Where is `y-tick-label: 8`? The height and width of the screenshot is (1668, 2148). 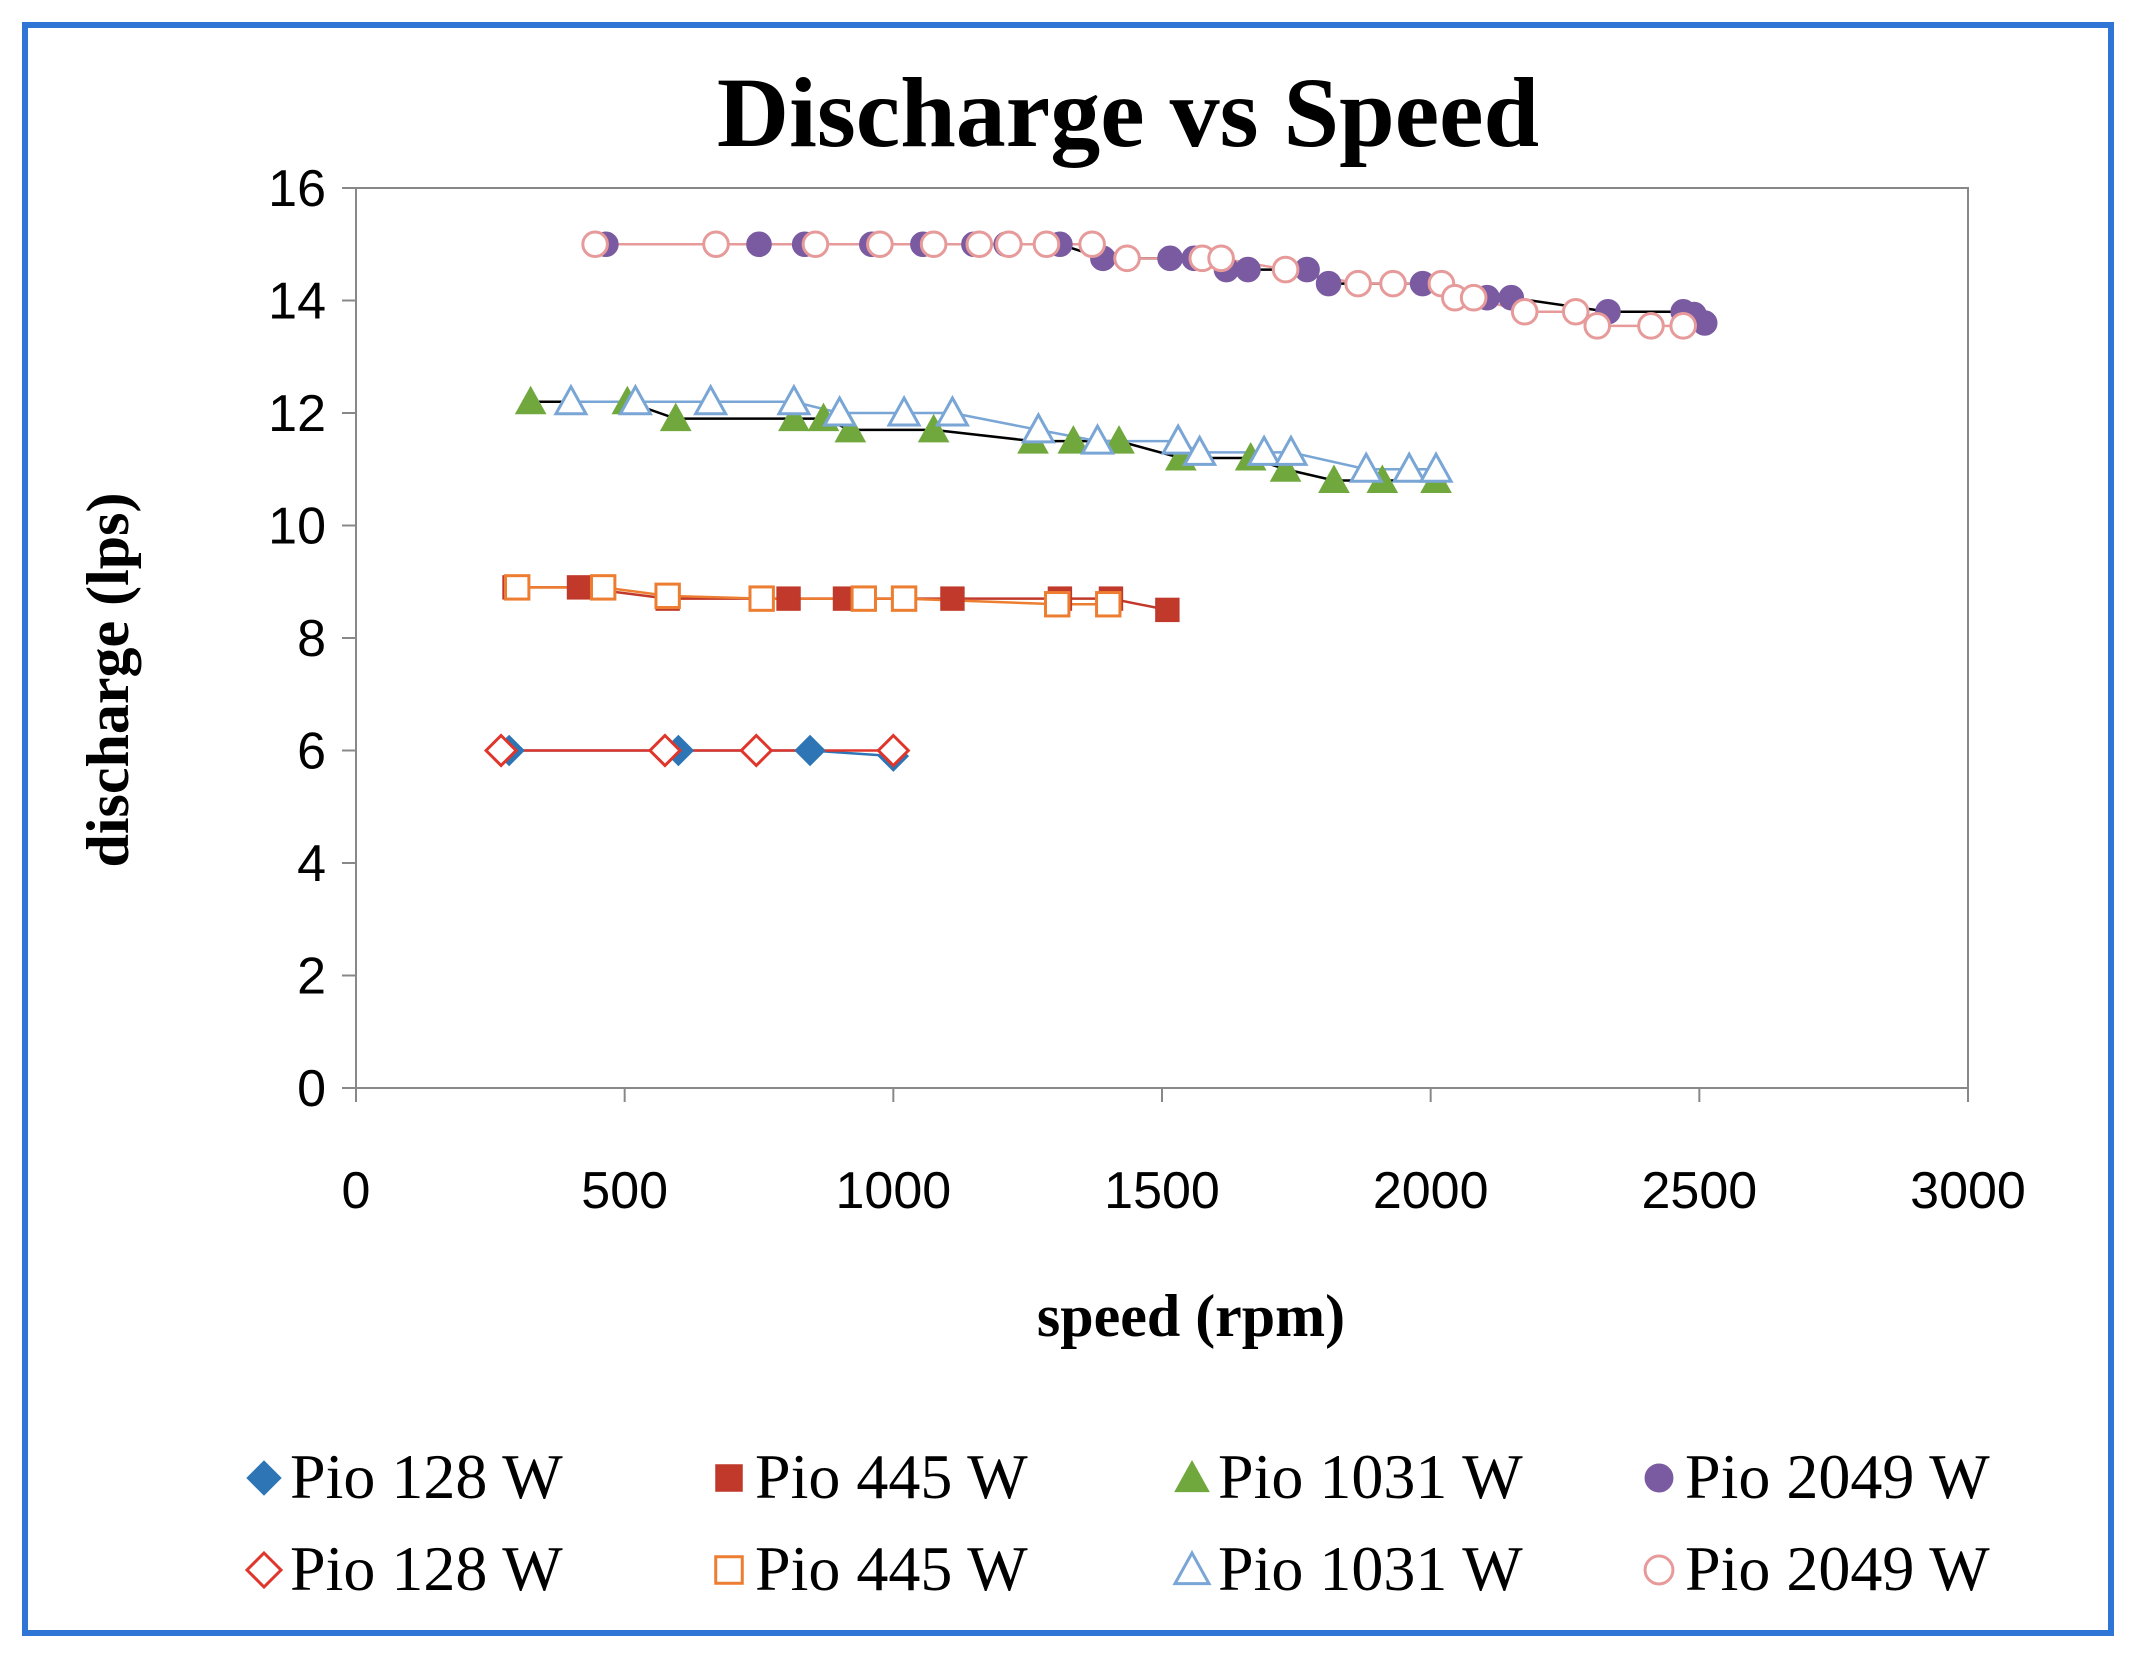
y-tick-label: 8 is located at coordinates (311, 639).